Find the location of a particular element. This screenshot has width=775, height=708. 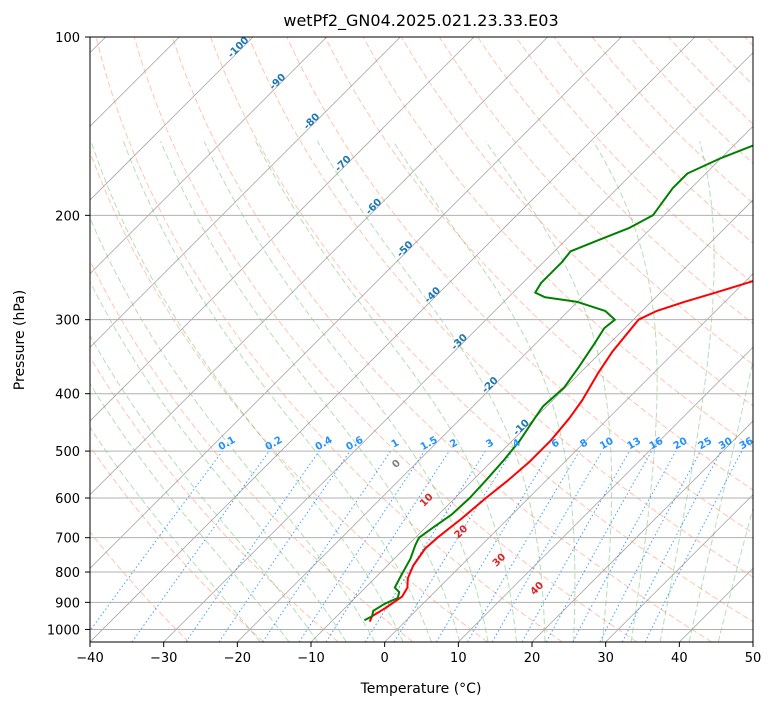

chart-title: wetPf2_GN04.2025.021.23.33.E03 is located at coordinates (420, 21).